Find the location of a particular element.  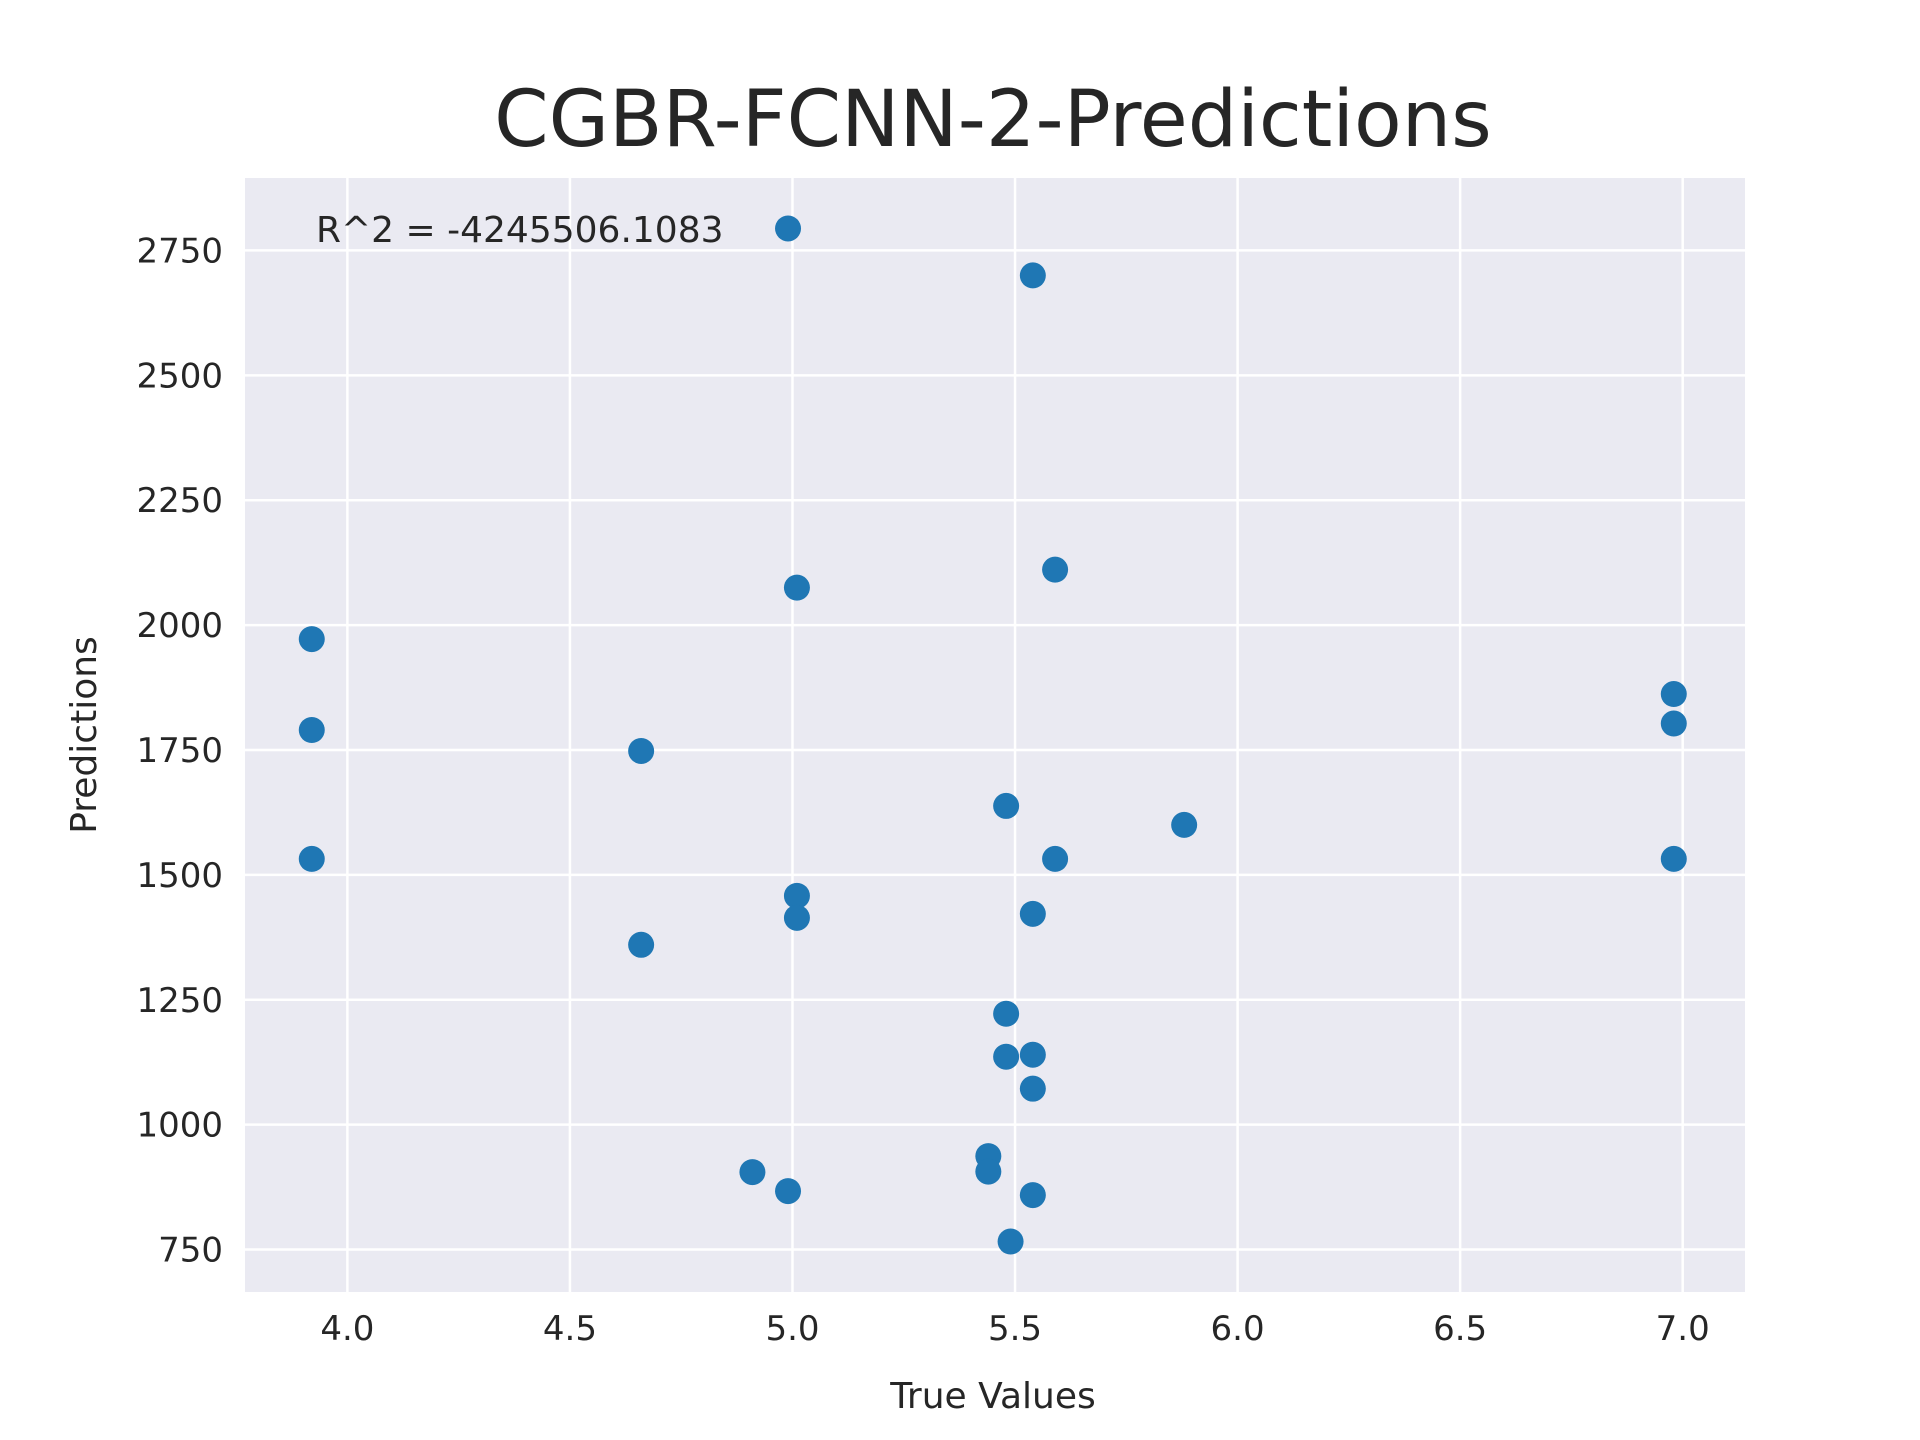

y-axis-ticks: 750 1000 1250 1500 1750 2000 2250 2500 2750 is located at coordinates (179, 750).